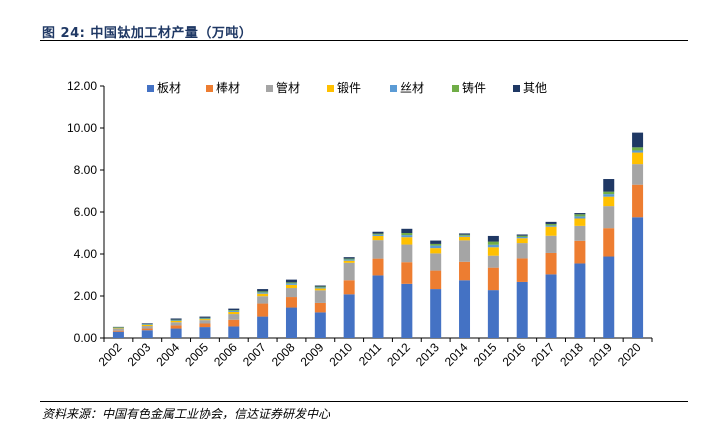  What do you see at coordinates (86, 254) in the screenshot?
I see `y-tick-label: 4.00` at bounding box center [86, 254].